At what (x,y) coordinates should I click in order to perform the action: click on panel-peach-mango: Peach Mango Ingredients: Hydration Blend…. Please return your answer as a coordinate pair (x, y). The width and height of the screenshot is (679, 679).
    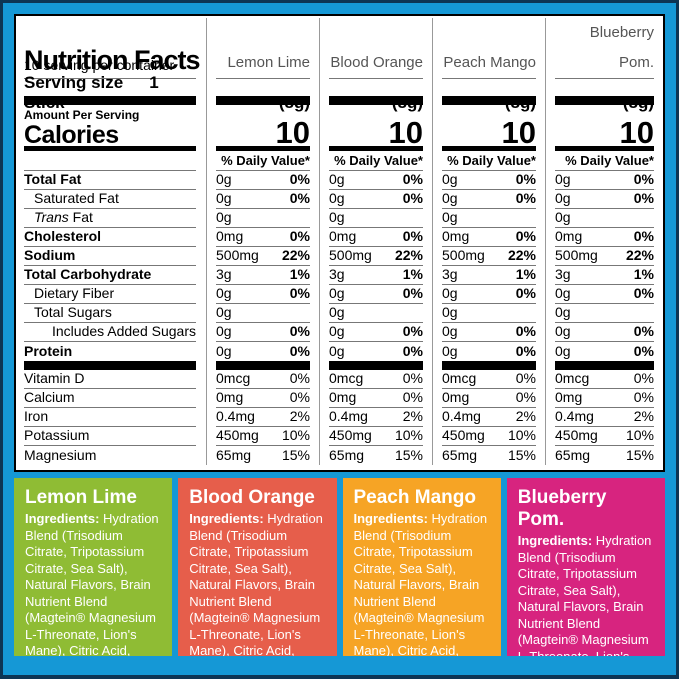
    Looking at the image, I should click on (421, 567).